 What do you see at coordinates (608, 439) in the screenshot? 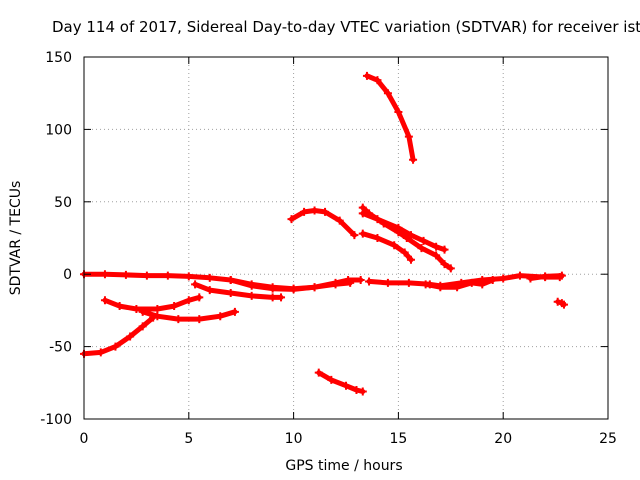
I see `x-tick-label: 25` at bounding box center [608, 439].